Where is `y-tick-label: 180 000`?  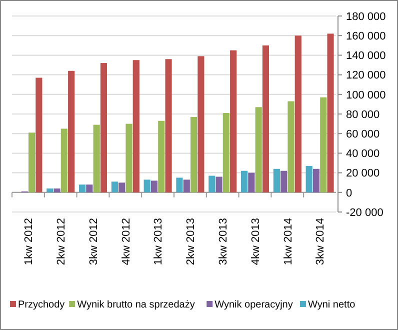 y-tick-label: 180 000 is located at coordinates (366, 16).